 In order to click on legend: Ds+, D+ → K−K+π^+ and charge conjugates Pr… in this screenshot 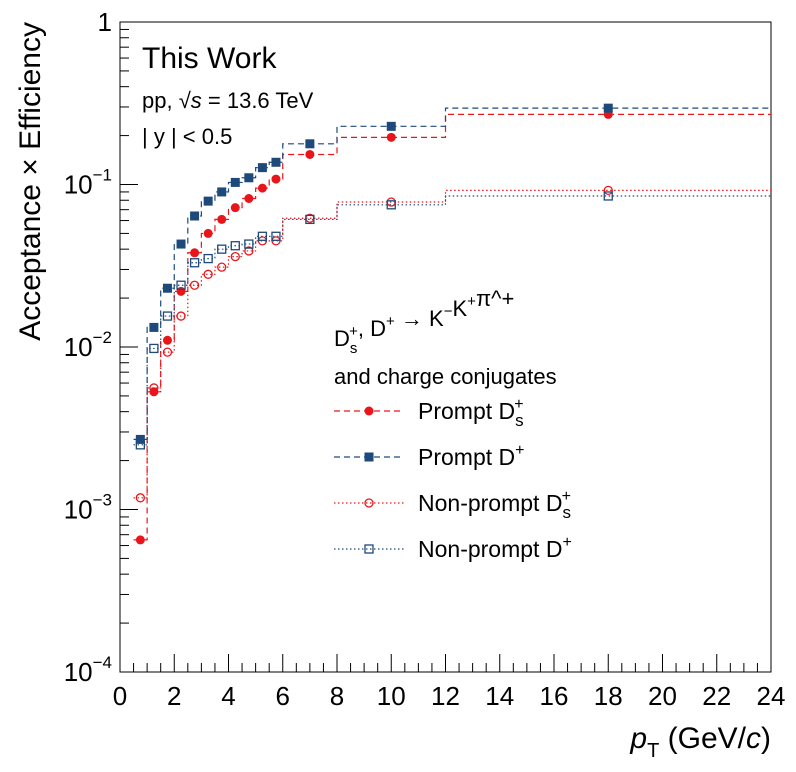, I will do `click(453, 424)`.